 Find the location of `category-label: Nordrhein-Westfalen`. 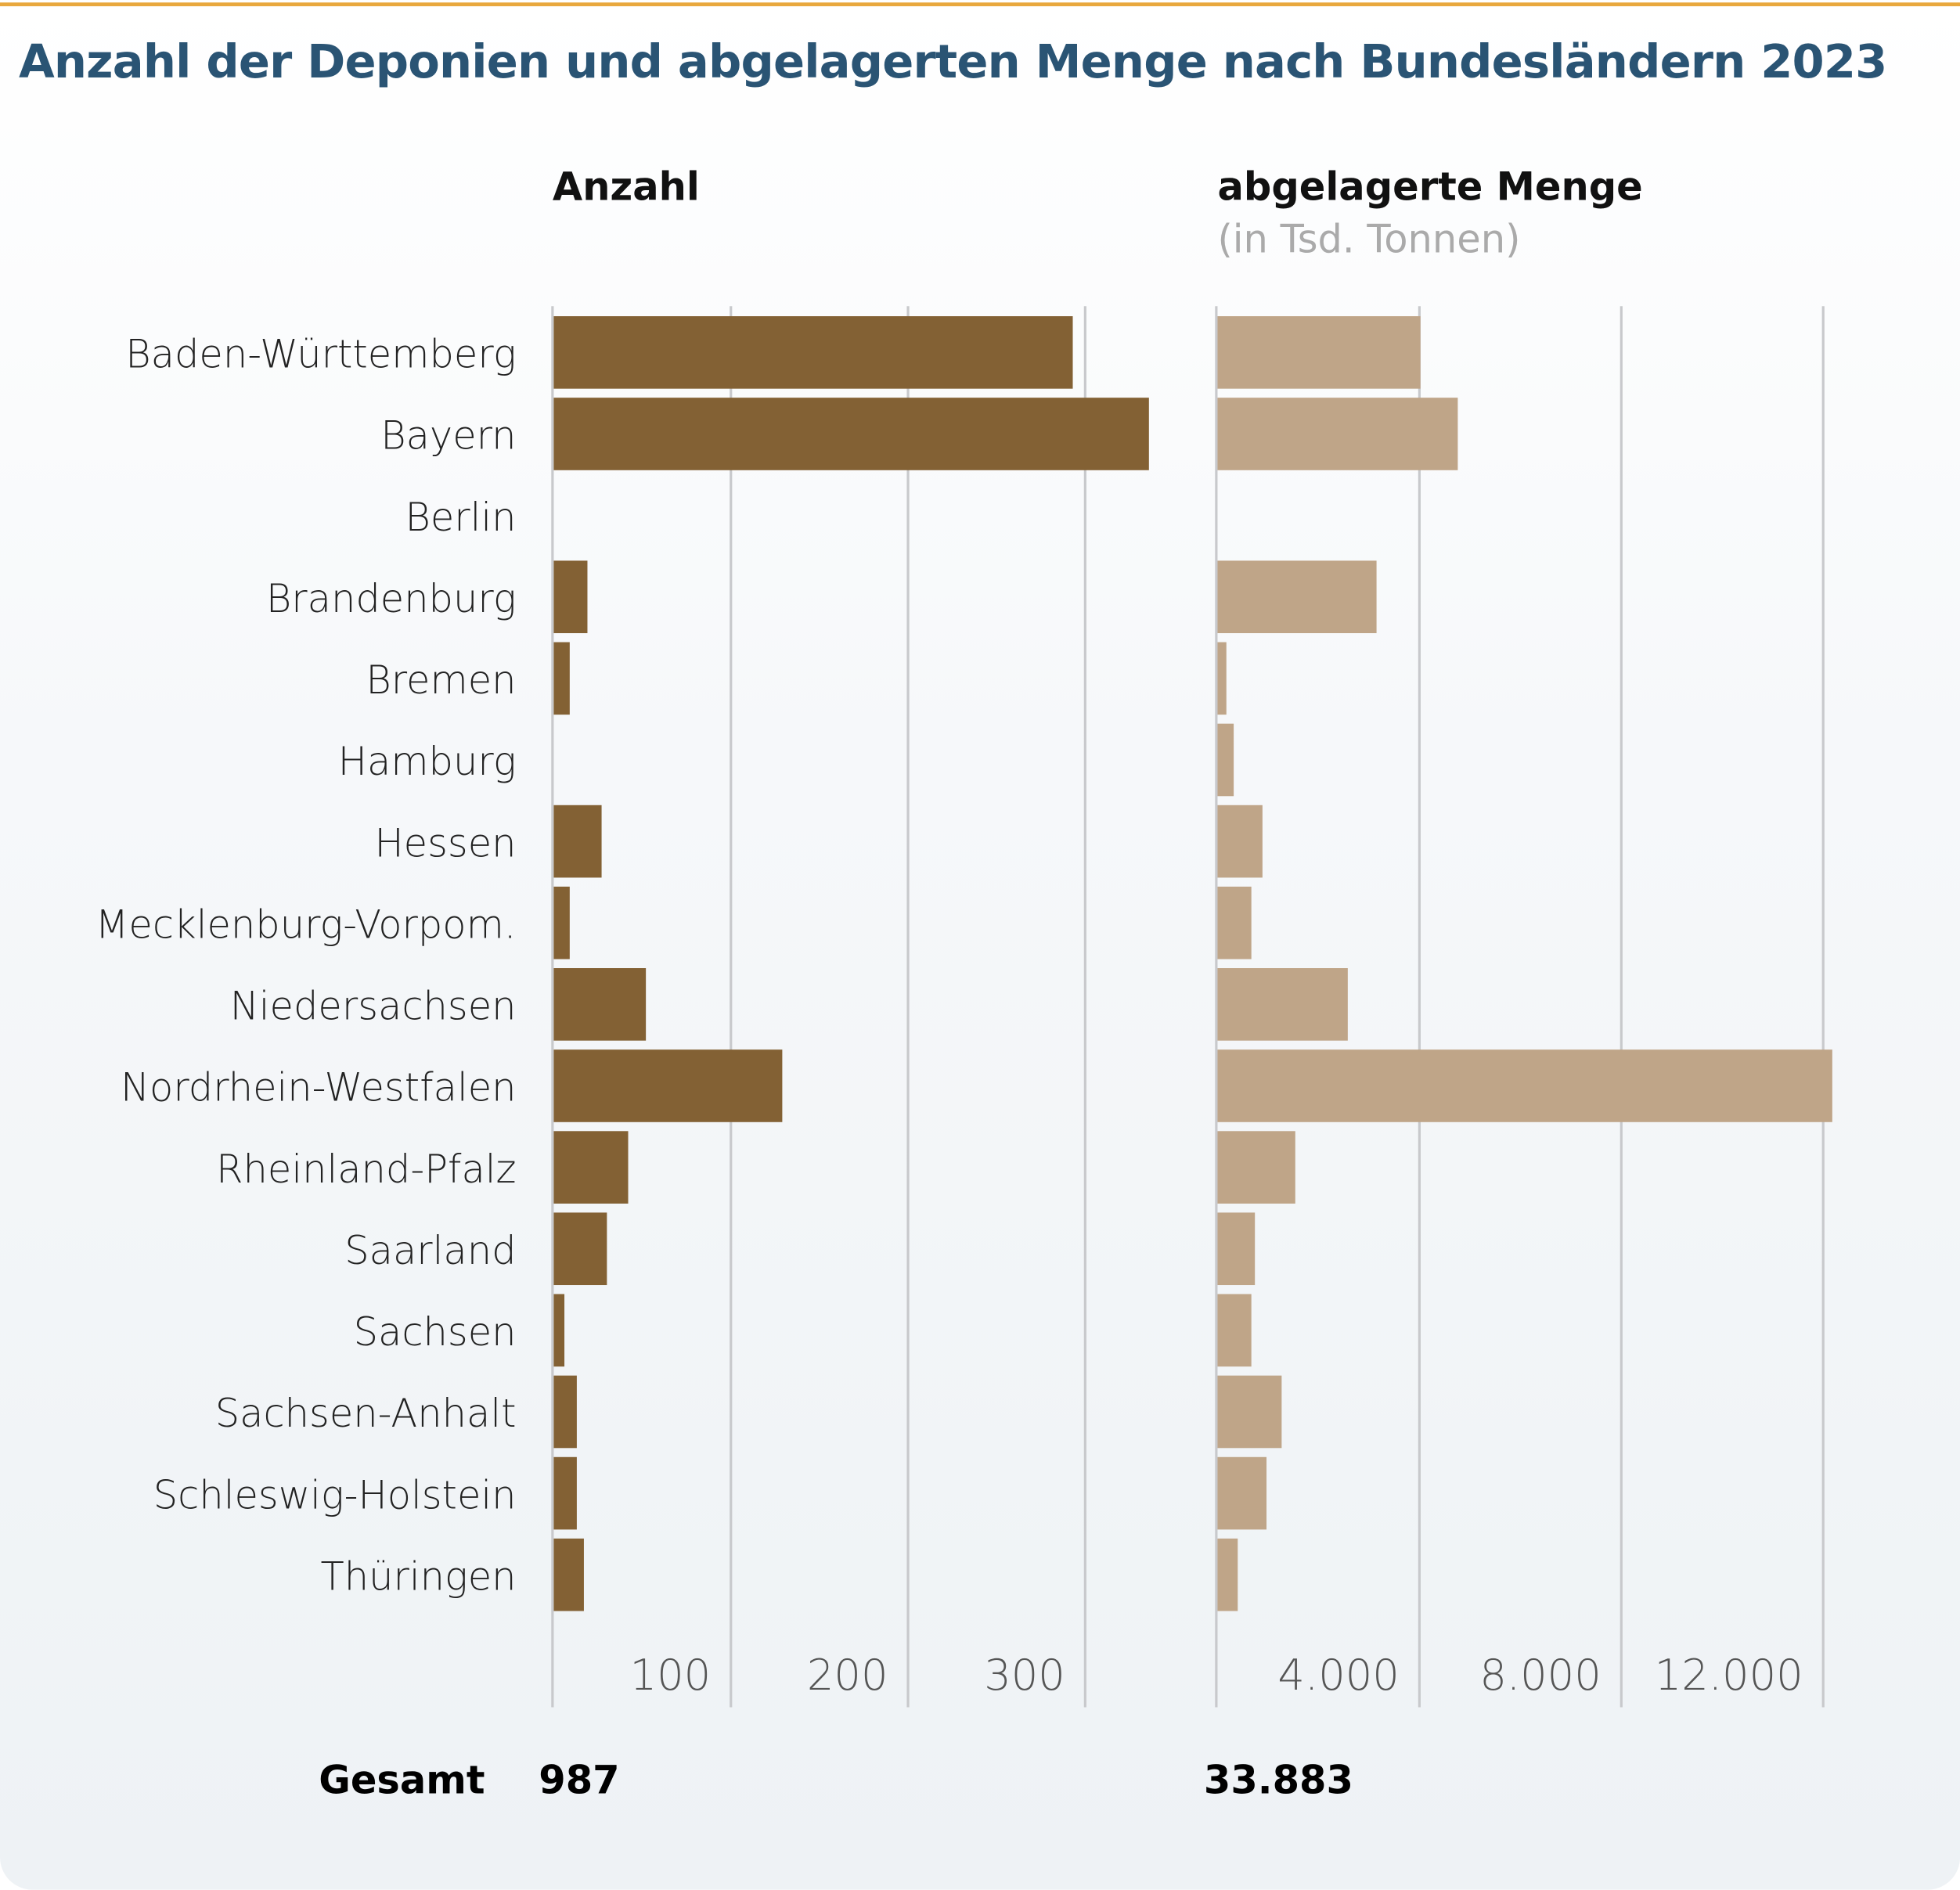

category-label: Nordrhein-Westfalen is located at coordinates (319, 1088).